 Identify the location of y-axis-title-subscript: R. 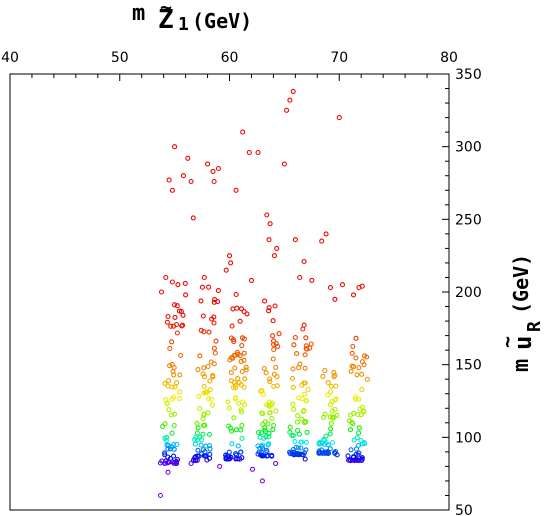
(534, 326).